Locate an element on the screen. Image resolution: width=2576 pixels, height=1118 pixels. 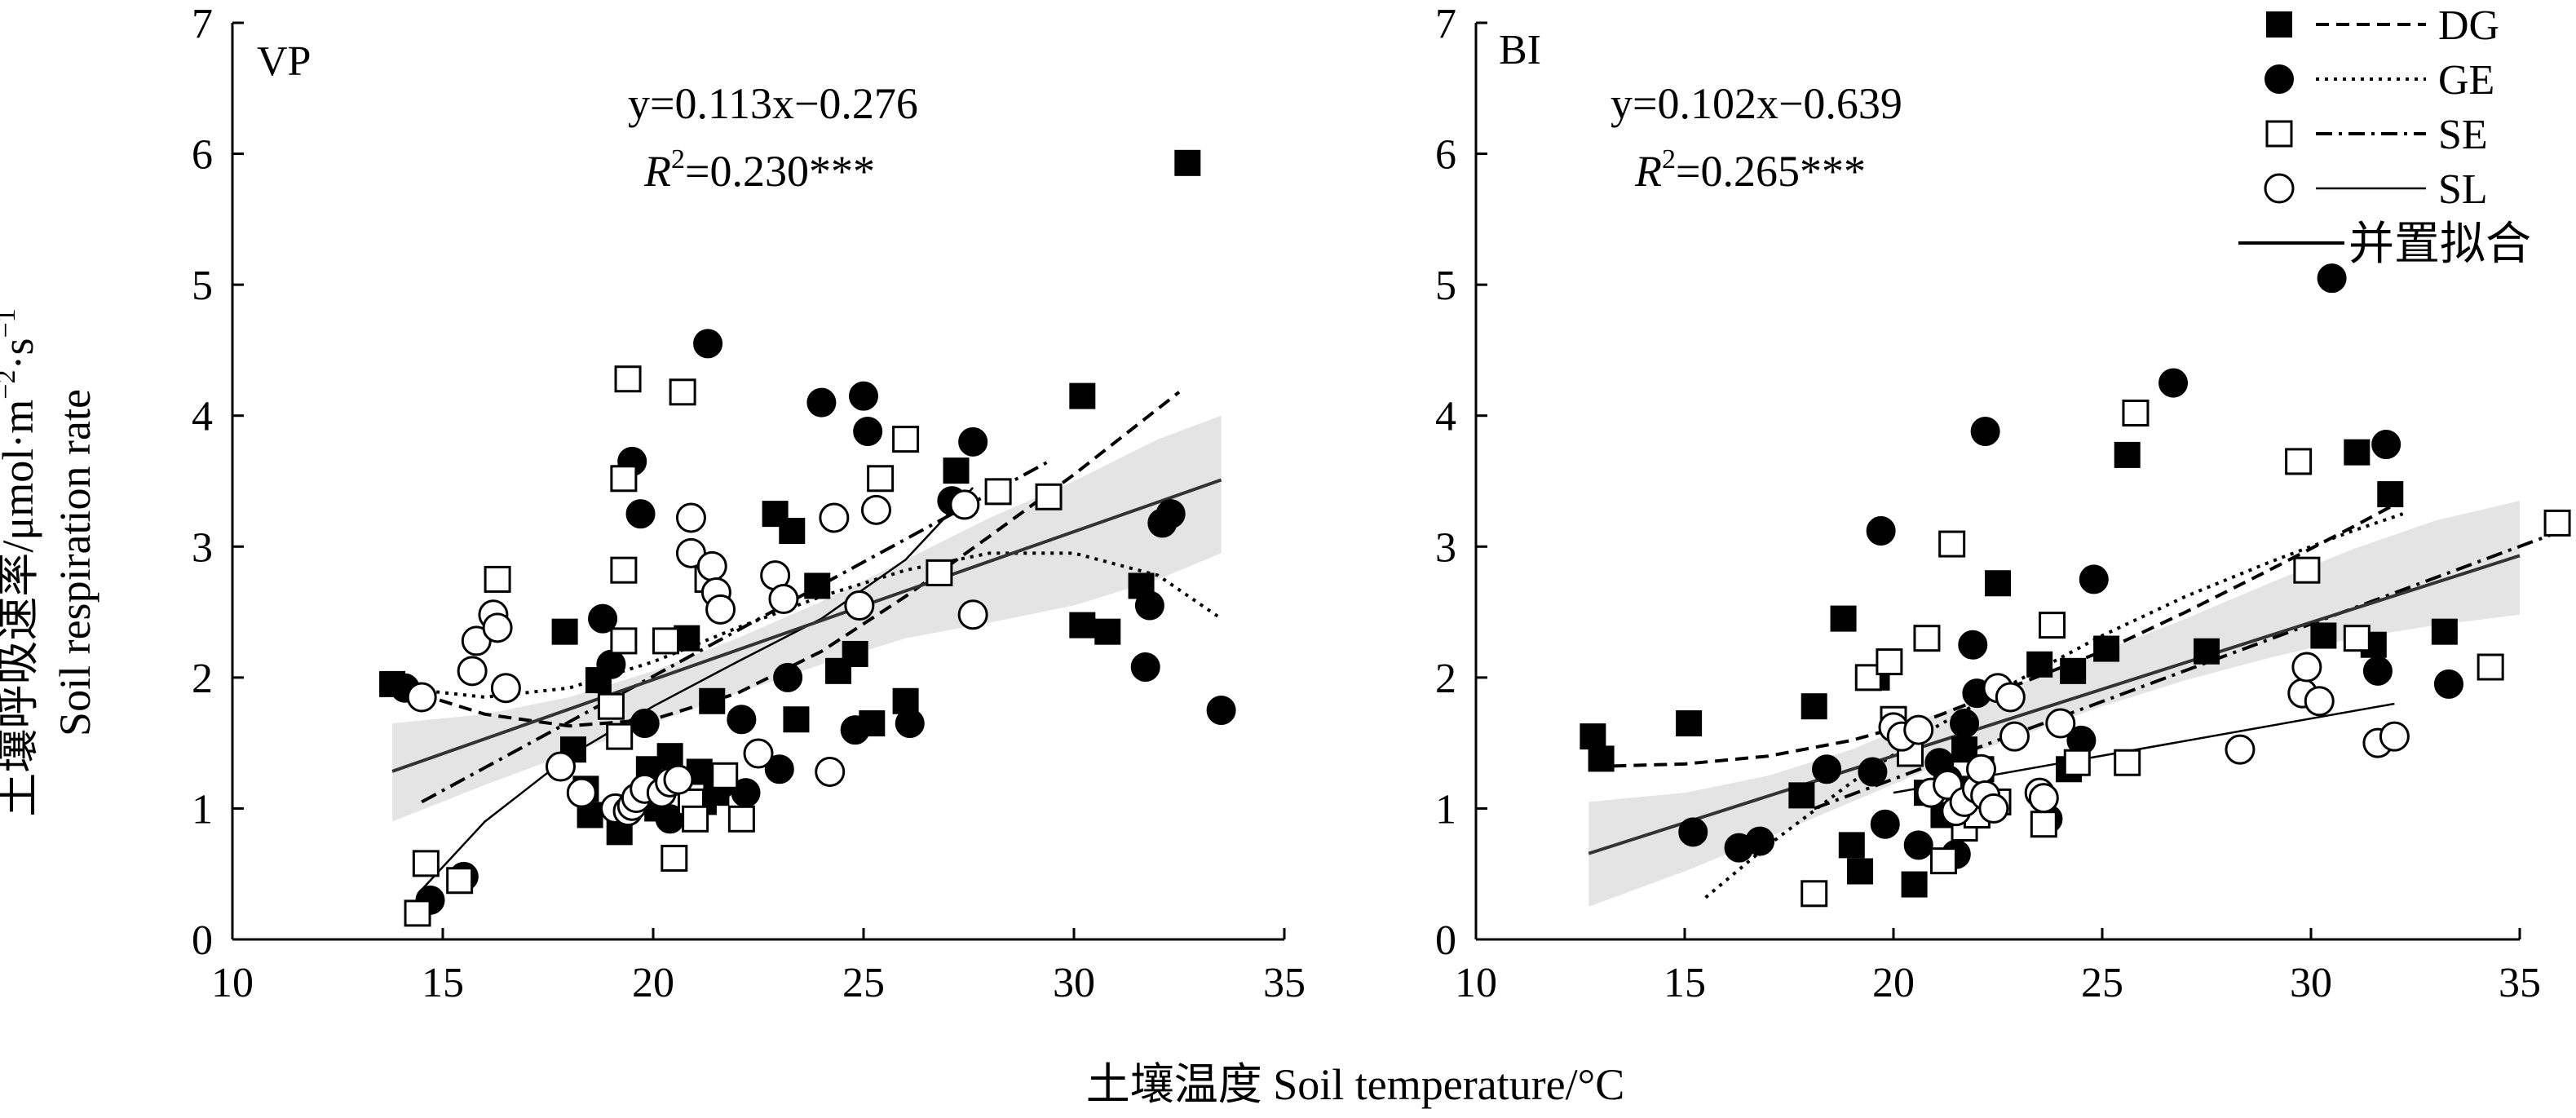
legend-label-pooled: 并置拟合 is located at coordinates (2439, 245).